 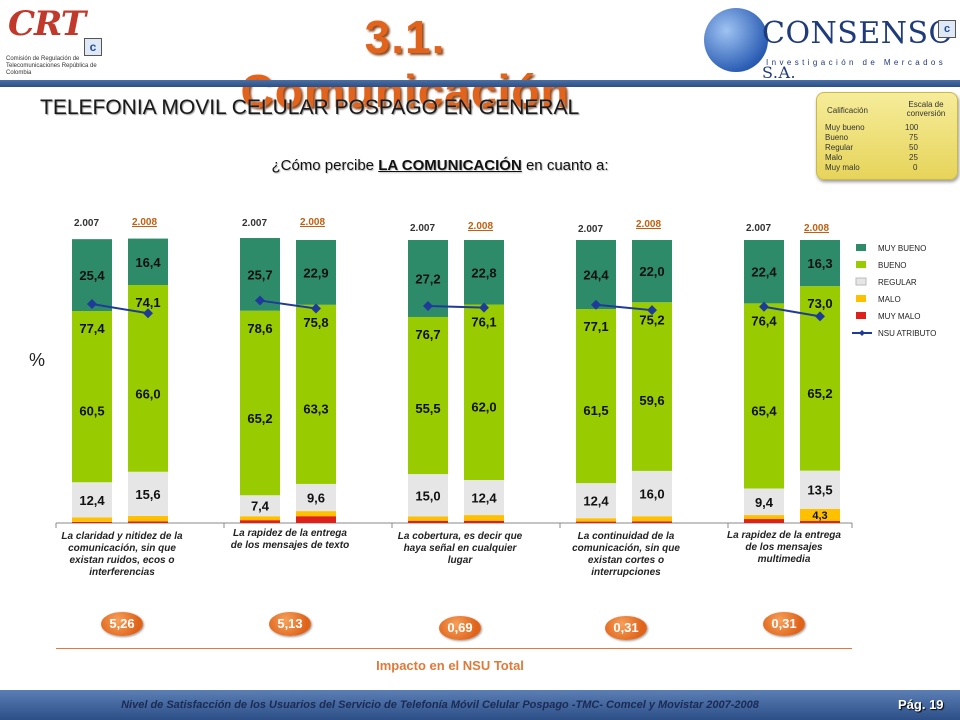 What do you see at coordinates (856, 62) in the screenshot?
I see `consenso-tagline: Investigación de Mercados` at bounding box center [856, 62].